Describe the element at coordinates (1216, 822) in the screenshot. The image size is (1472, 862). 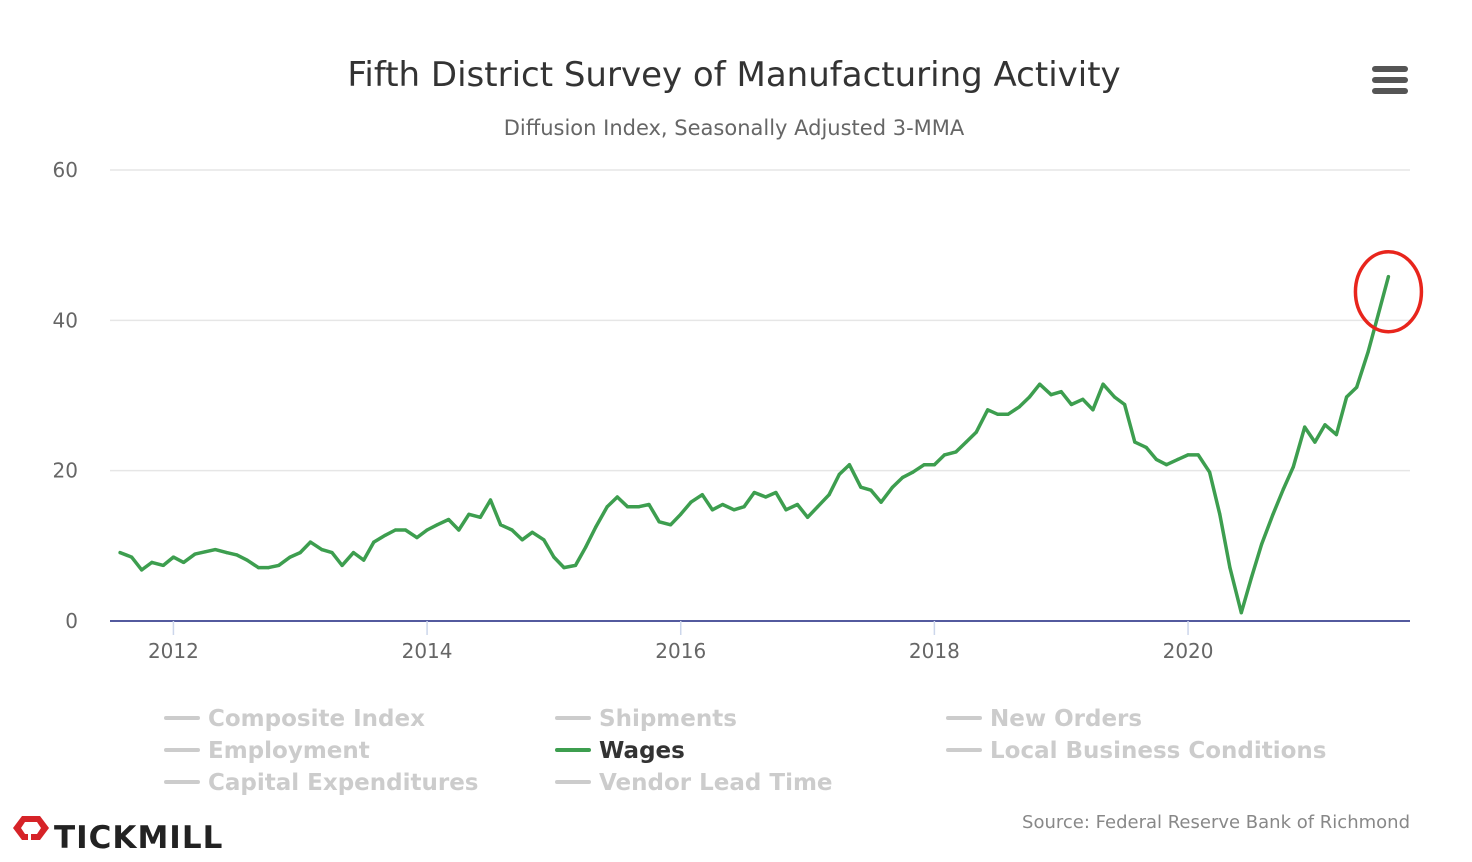
I see `source-credit: Source: Federal Reserve Bank of Richmond` at that location.